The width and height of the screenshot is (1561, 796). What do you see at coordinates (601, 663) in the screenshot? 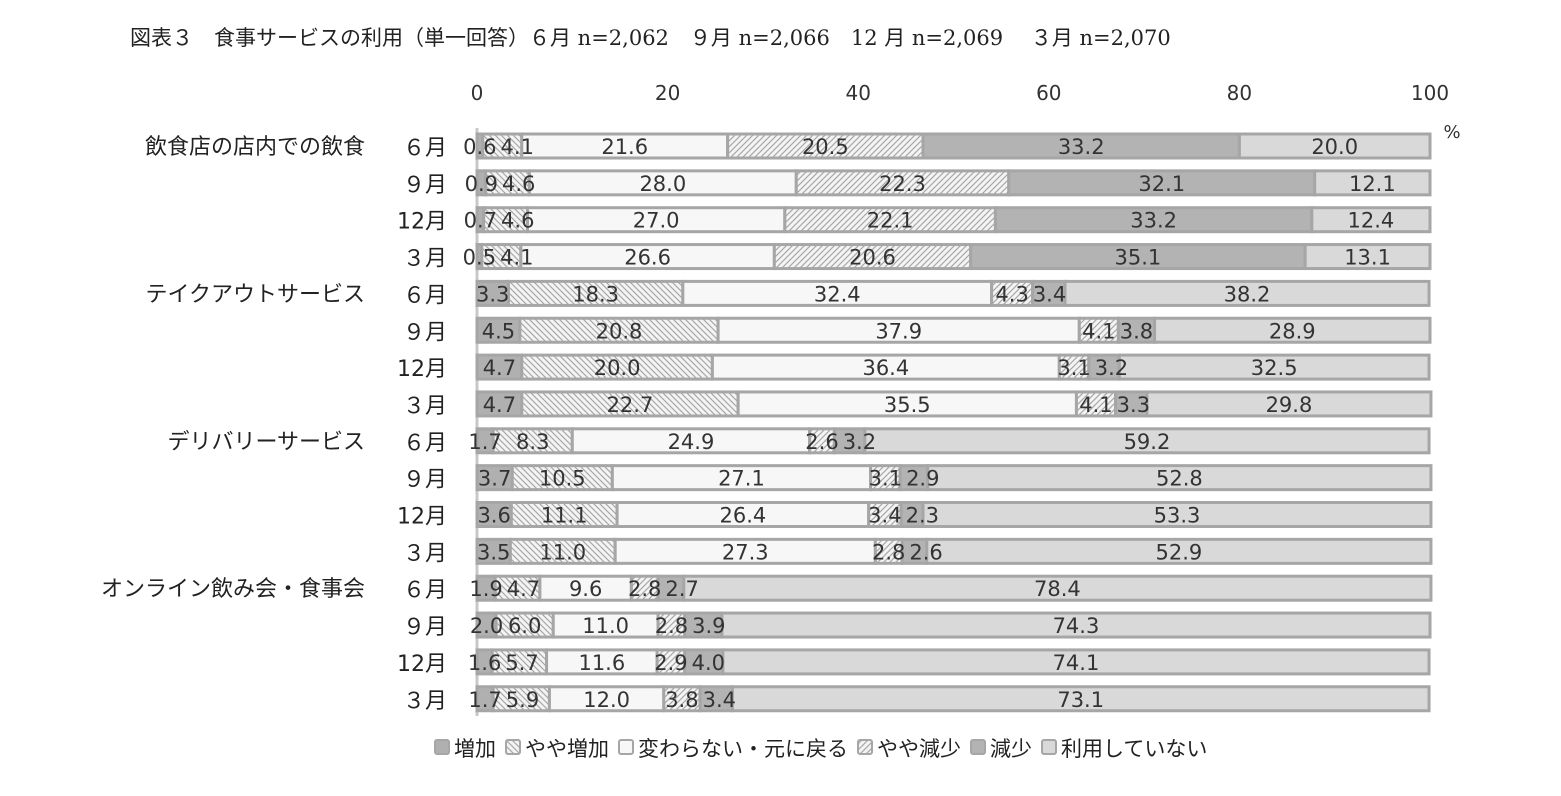
I see `data-label: 11.6` at bounding box center [601, 663].